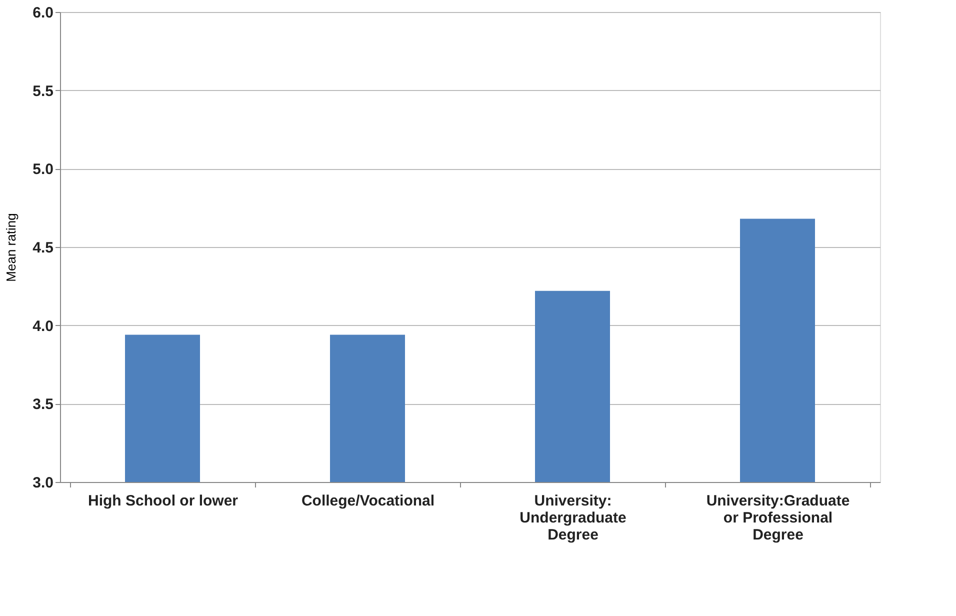 The height and width of the screenshot is (616, 956). Describe the element at coordinates (368, 501) in the screenshot. I see `x-tick-label: College/Vocational` at that location.